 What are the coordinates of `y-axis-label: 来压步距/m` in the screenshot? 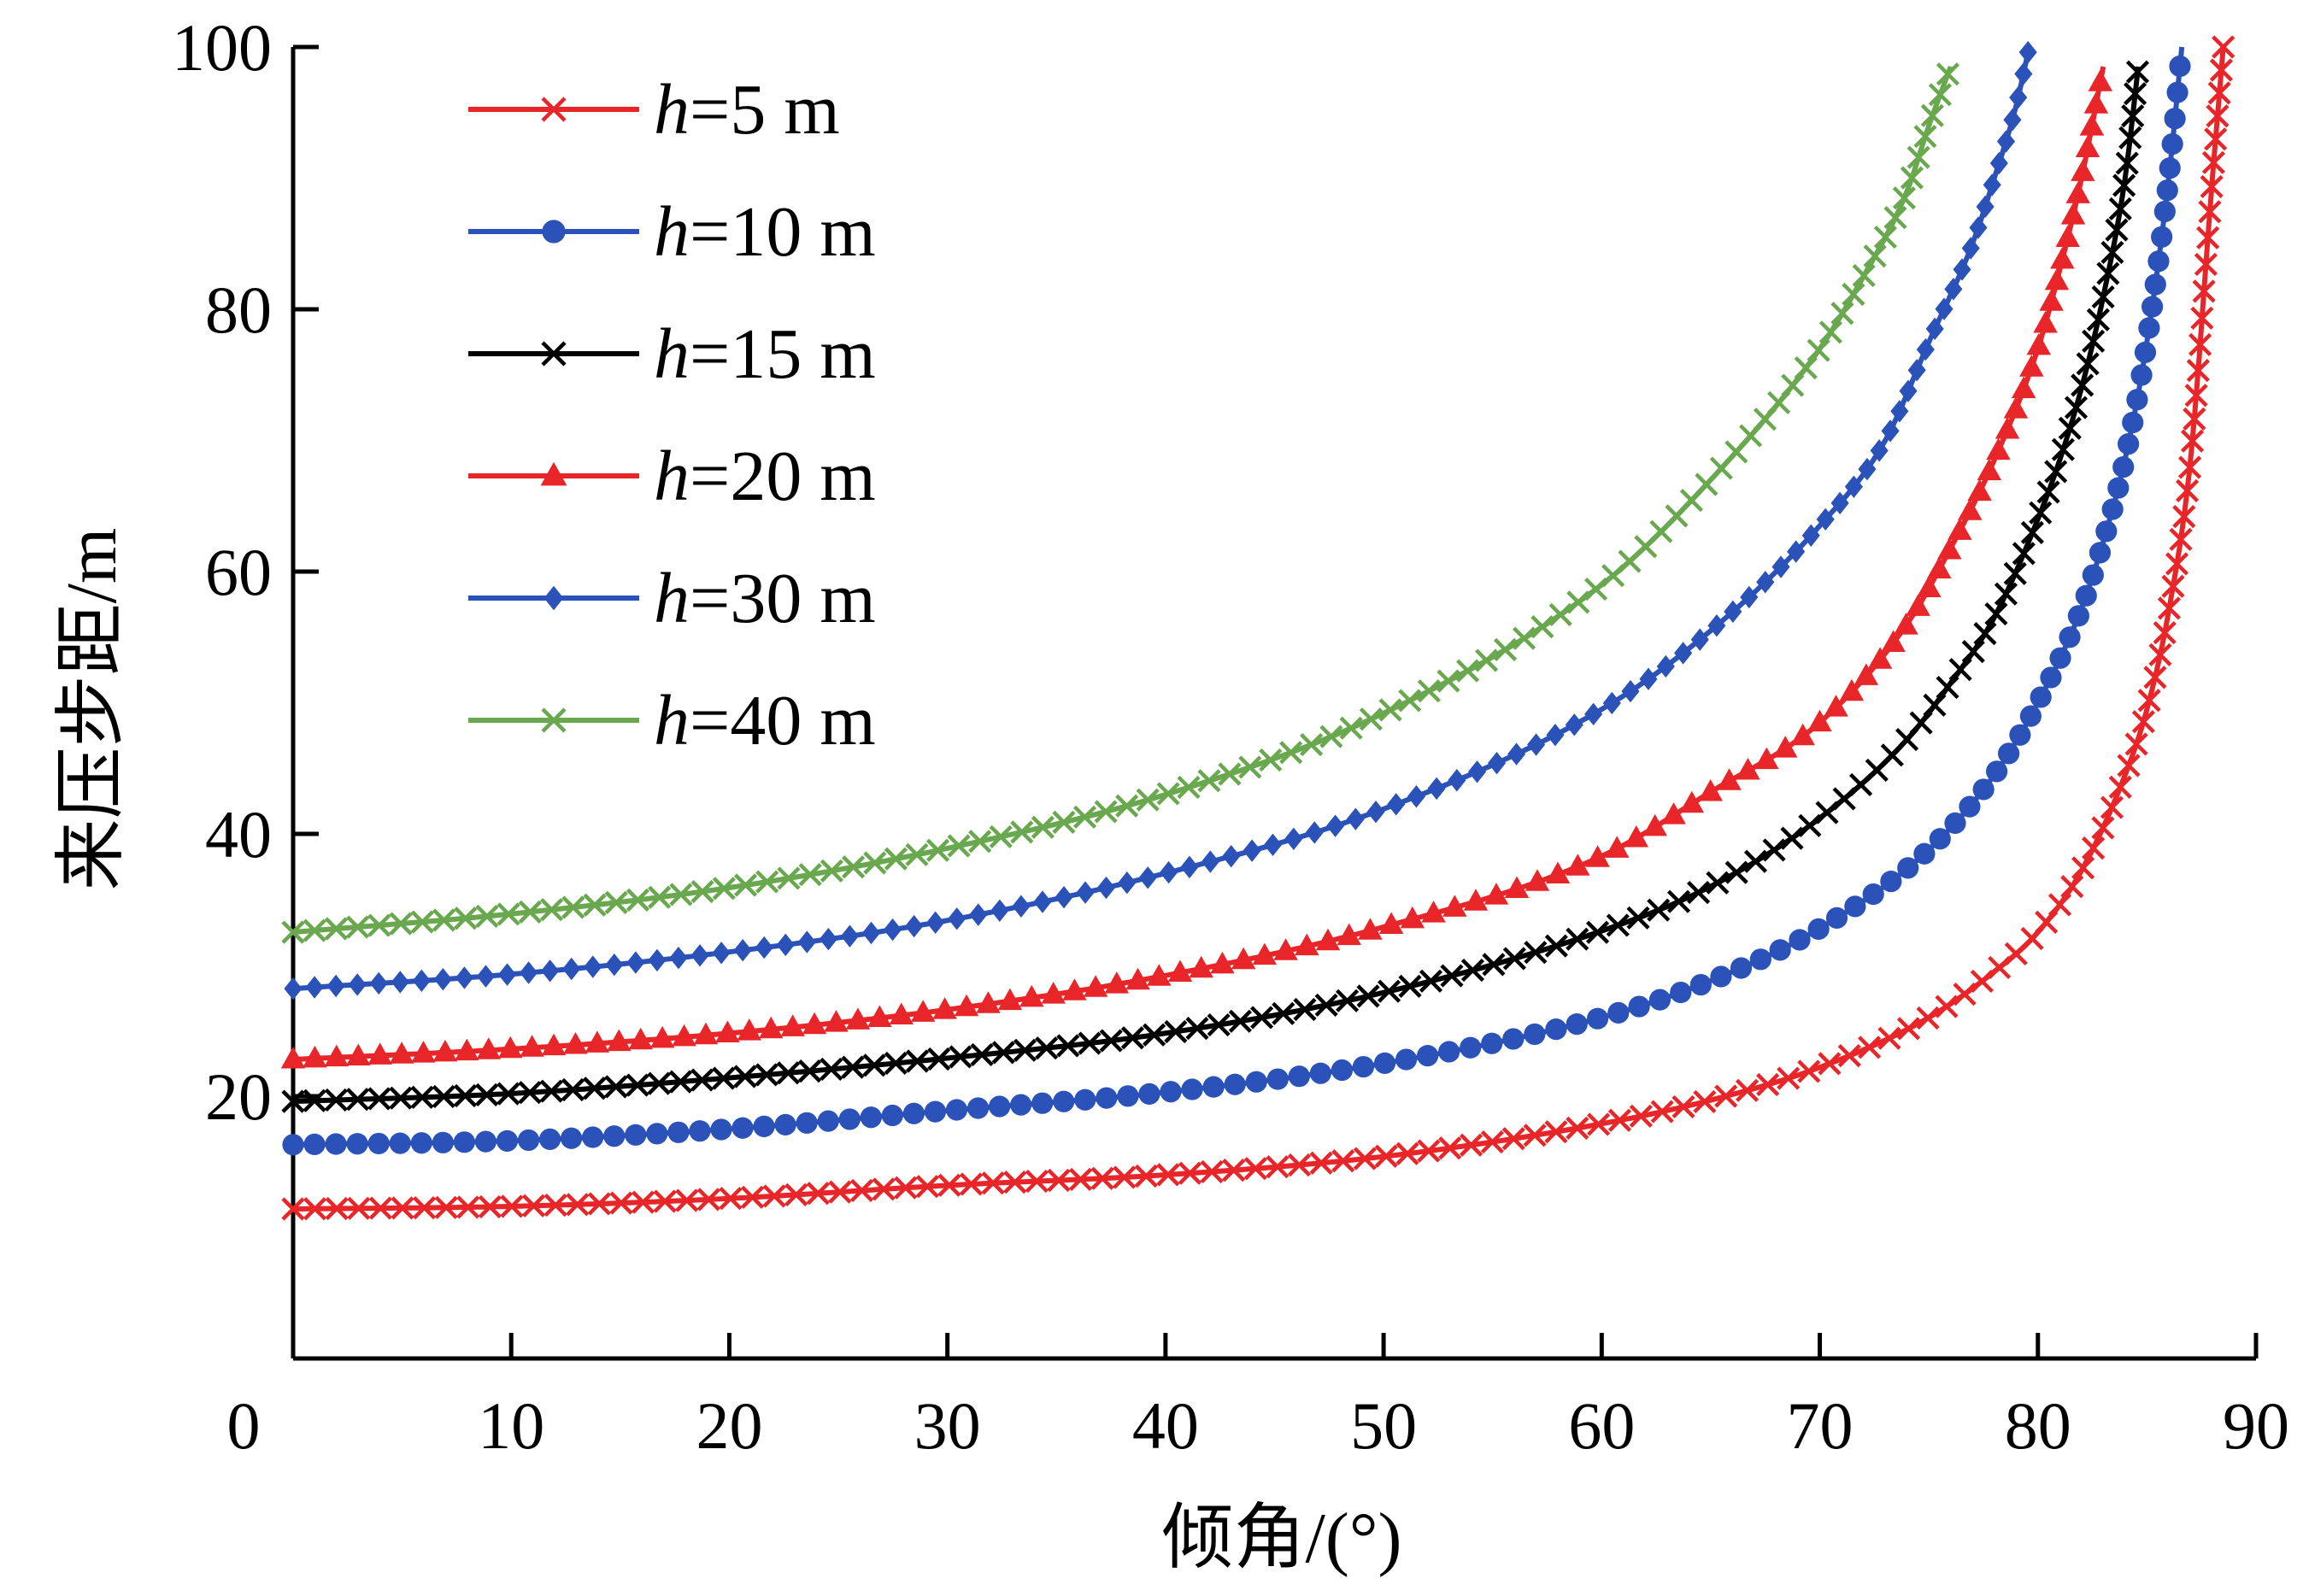 It's located at (92, 709).